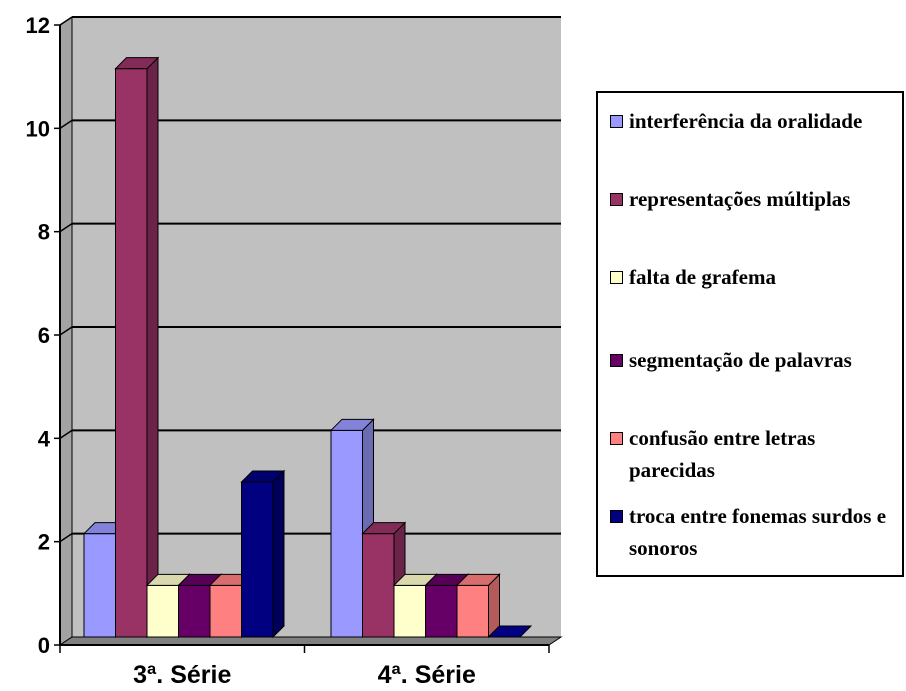 The width and height of the screenshot is (906, 691). What do you see at coordinates (758, 532) in the screenshot?
I see `legend-label-5: troca entre fonemas surdos e sonoros` at bounding box center [758, 532].